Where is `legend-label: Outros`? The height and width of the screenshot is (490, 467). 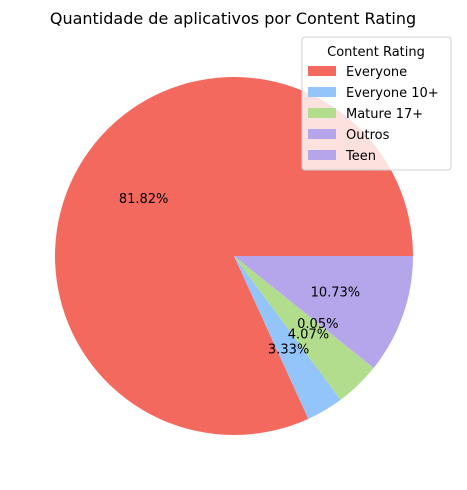 legend-label: Outros is located at coordinates (368, 135).